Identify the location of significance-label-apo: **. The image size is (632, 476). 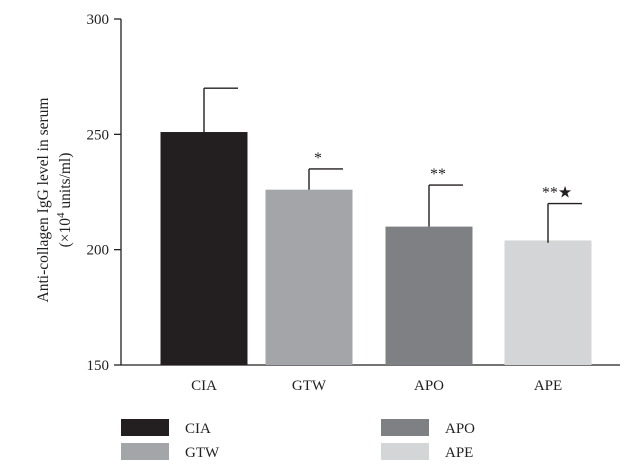
(438, 174).